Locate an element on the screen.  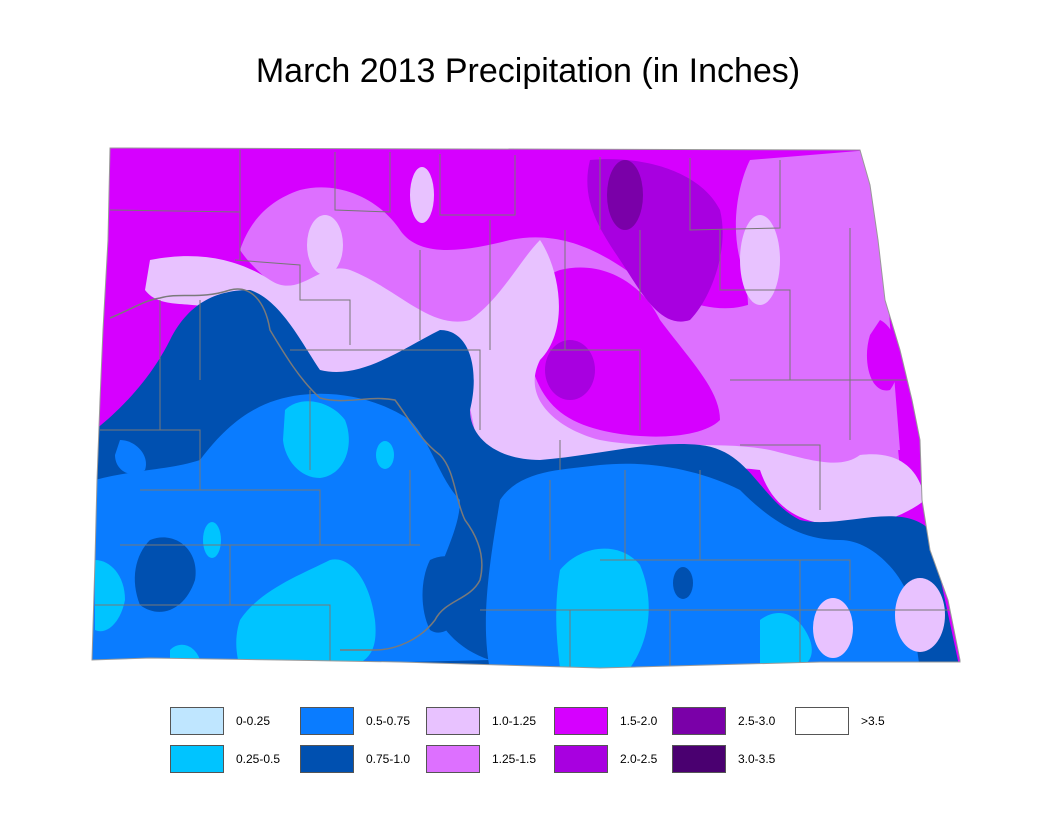
zone-0-25-0-5-c is located at coordinates (212, 540).